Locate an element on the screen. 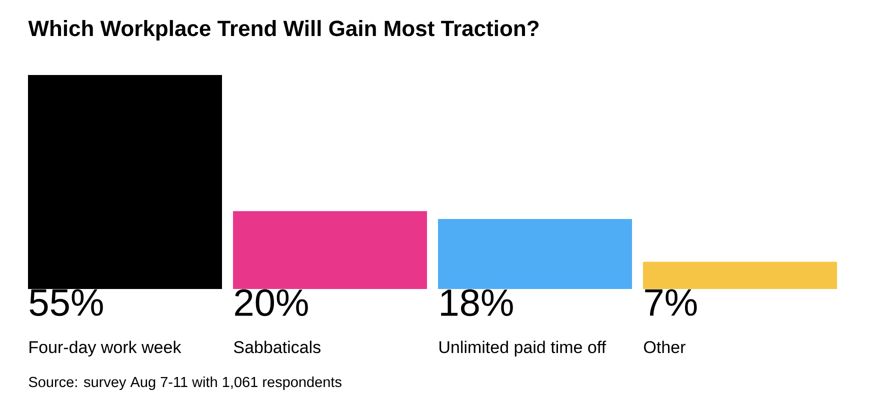 This screenshot has width=882, height=412. x-tick-label: Sabbaticals is located at coordinates (277, 347).